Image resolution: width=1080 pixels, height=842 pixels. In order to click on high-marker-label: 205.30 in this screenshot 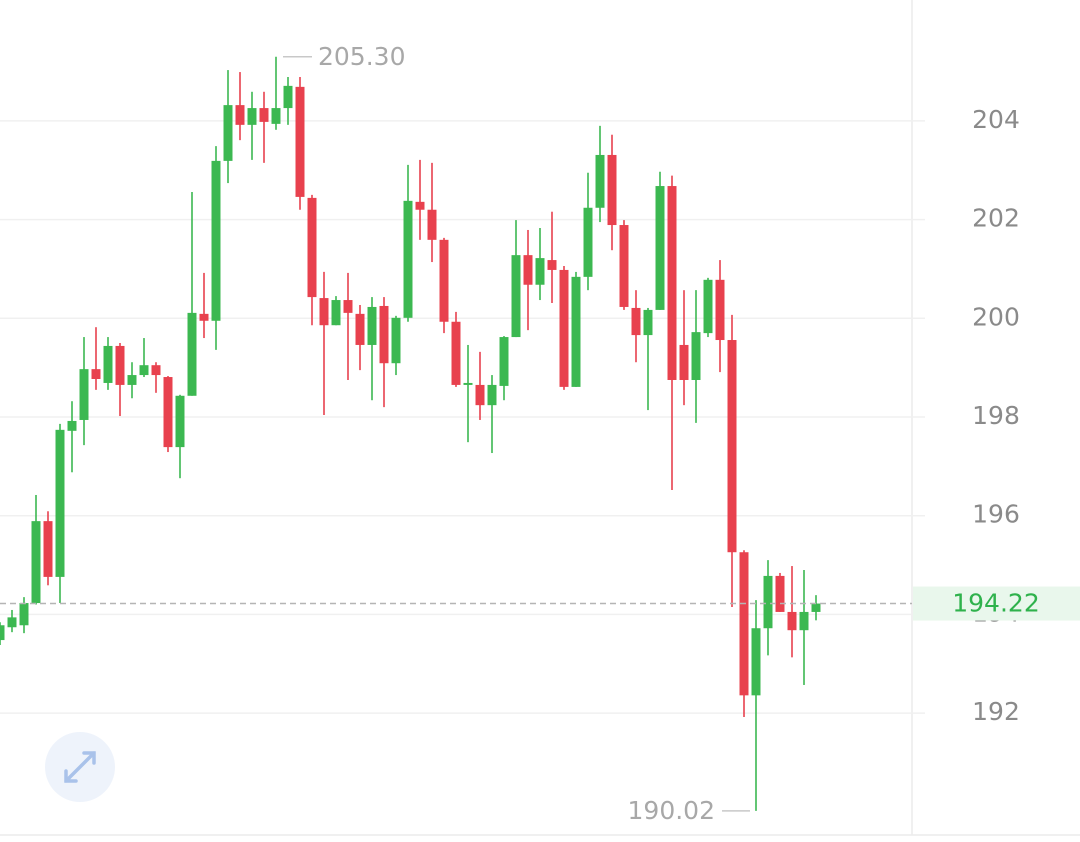, I will do `click(361, 56)`.